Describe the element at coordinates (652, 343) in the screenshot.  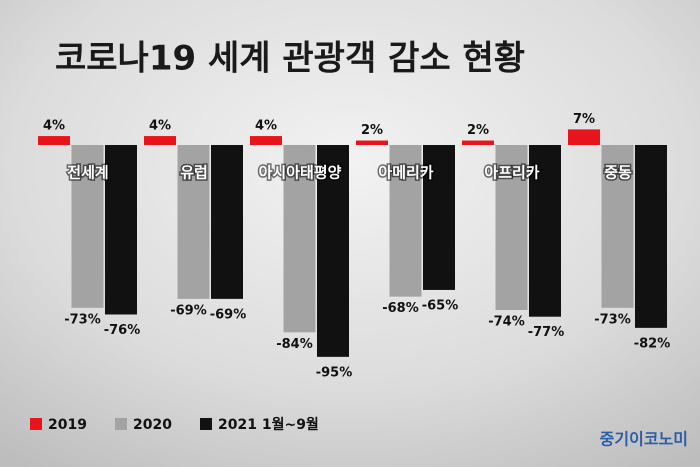
I see `value-label: -82%` at that location.